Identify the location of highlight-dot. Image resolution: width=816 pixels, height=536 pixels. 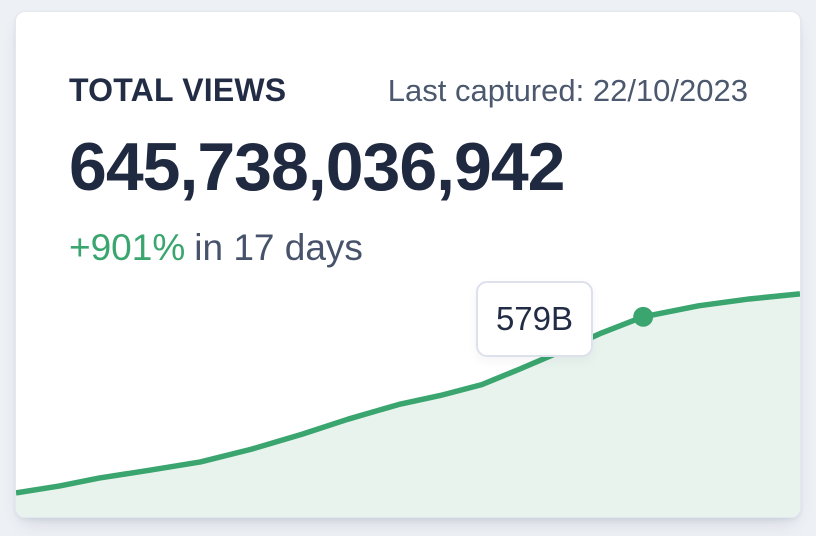
(643, 316).